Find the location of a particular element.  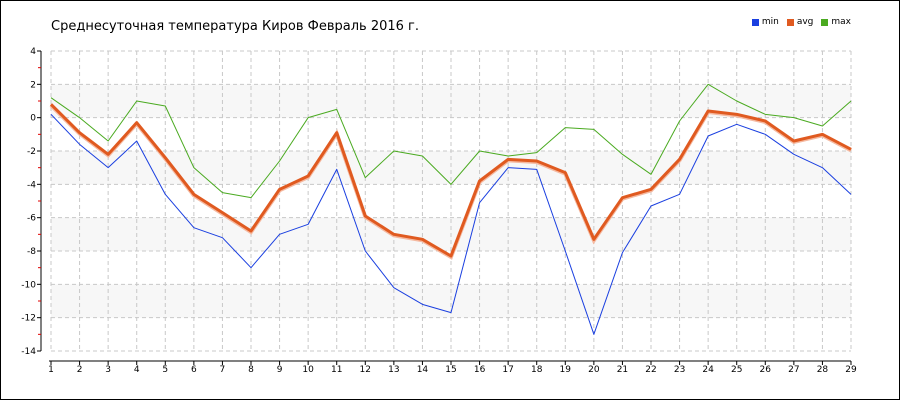

legend-swatch-max is located at coordinates (825, 22).